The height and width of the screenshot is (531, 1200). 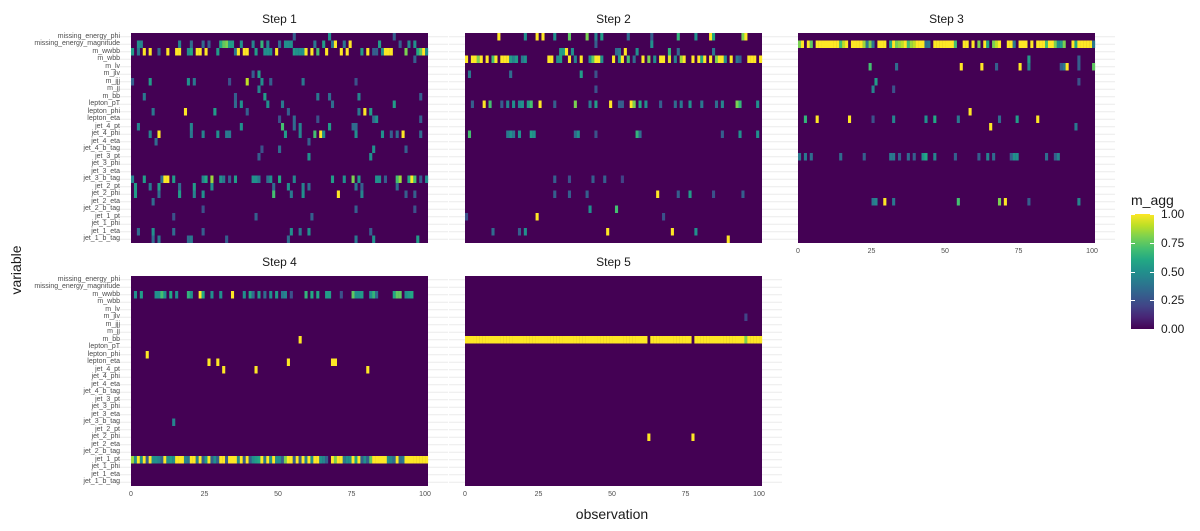 What do you see at coordinates (105, 171) in the screenshot?
I see `y-tick-label: jet_3_eta` at bounding box center [105, 171].